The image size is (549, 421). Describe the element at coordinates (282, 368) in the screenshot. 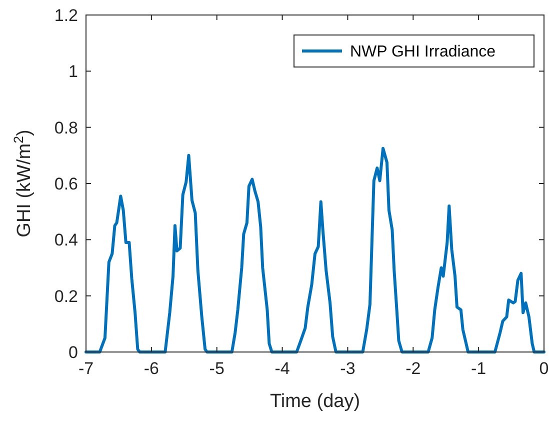

I see `x-tick-label: -4` at that location.